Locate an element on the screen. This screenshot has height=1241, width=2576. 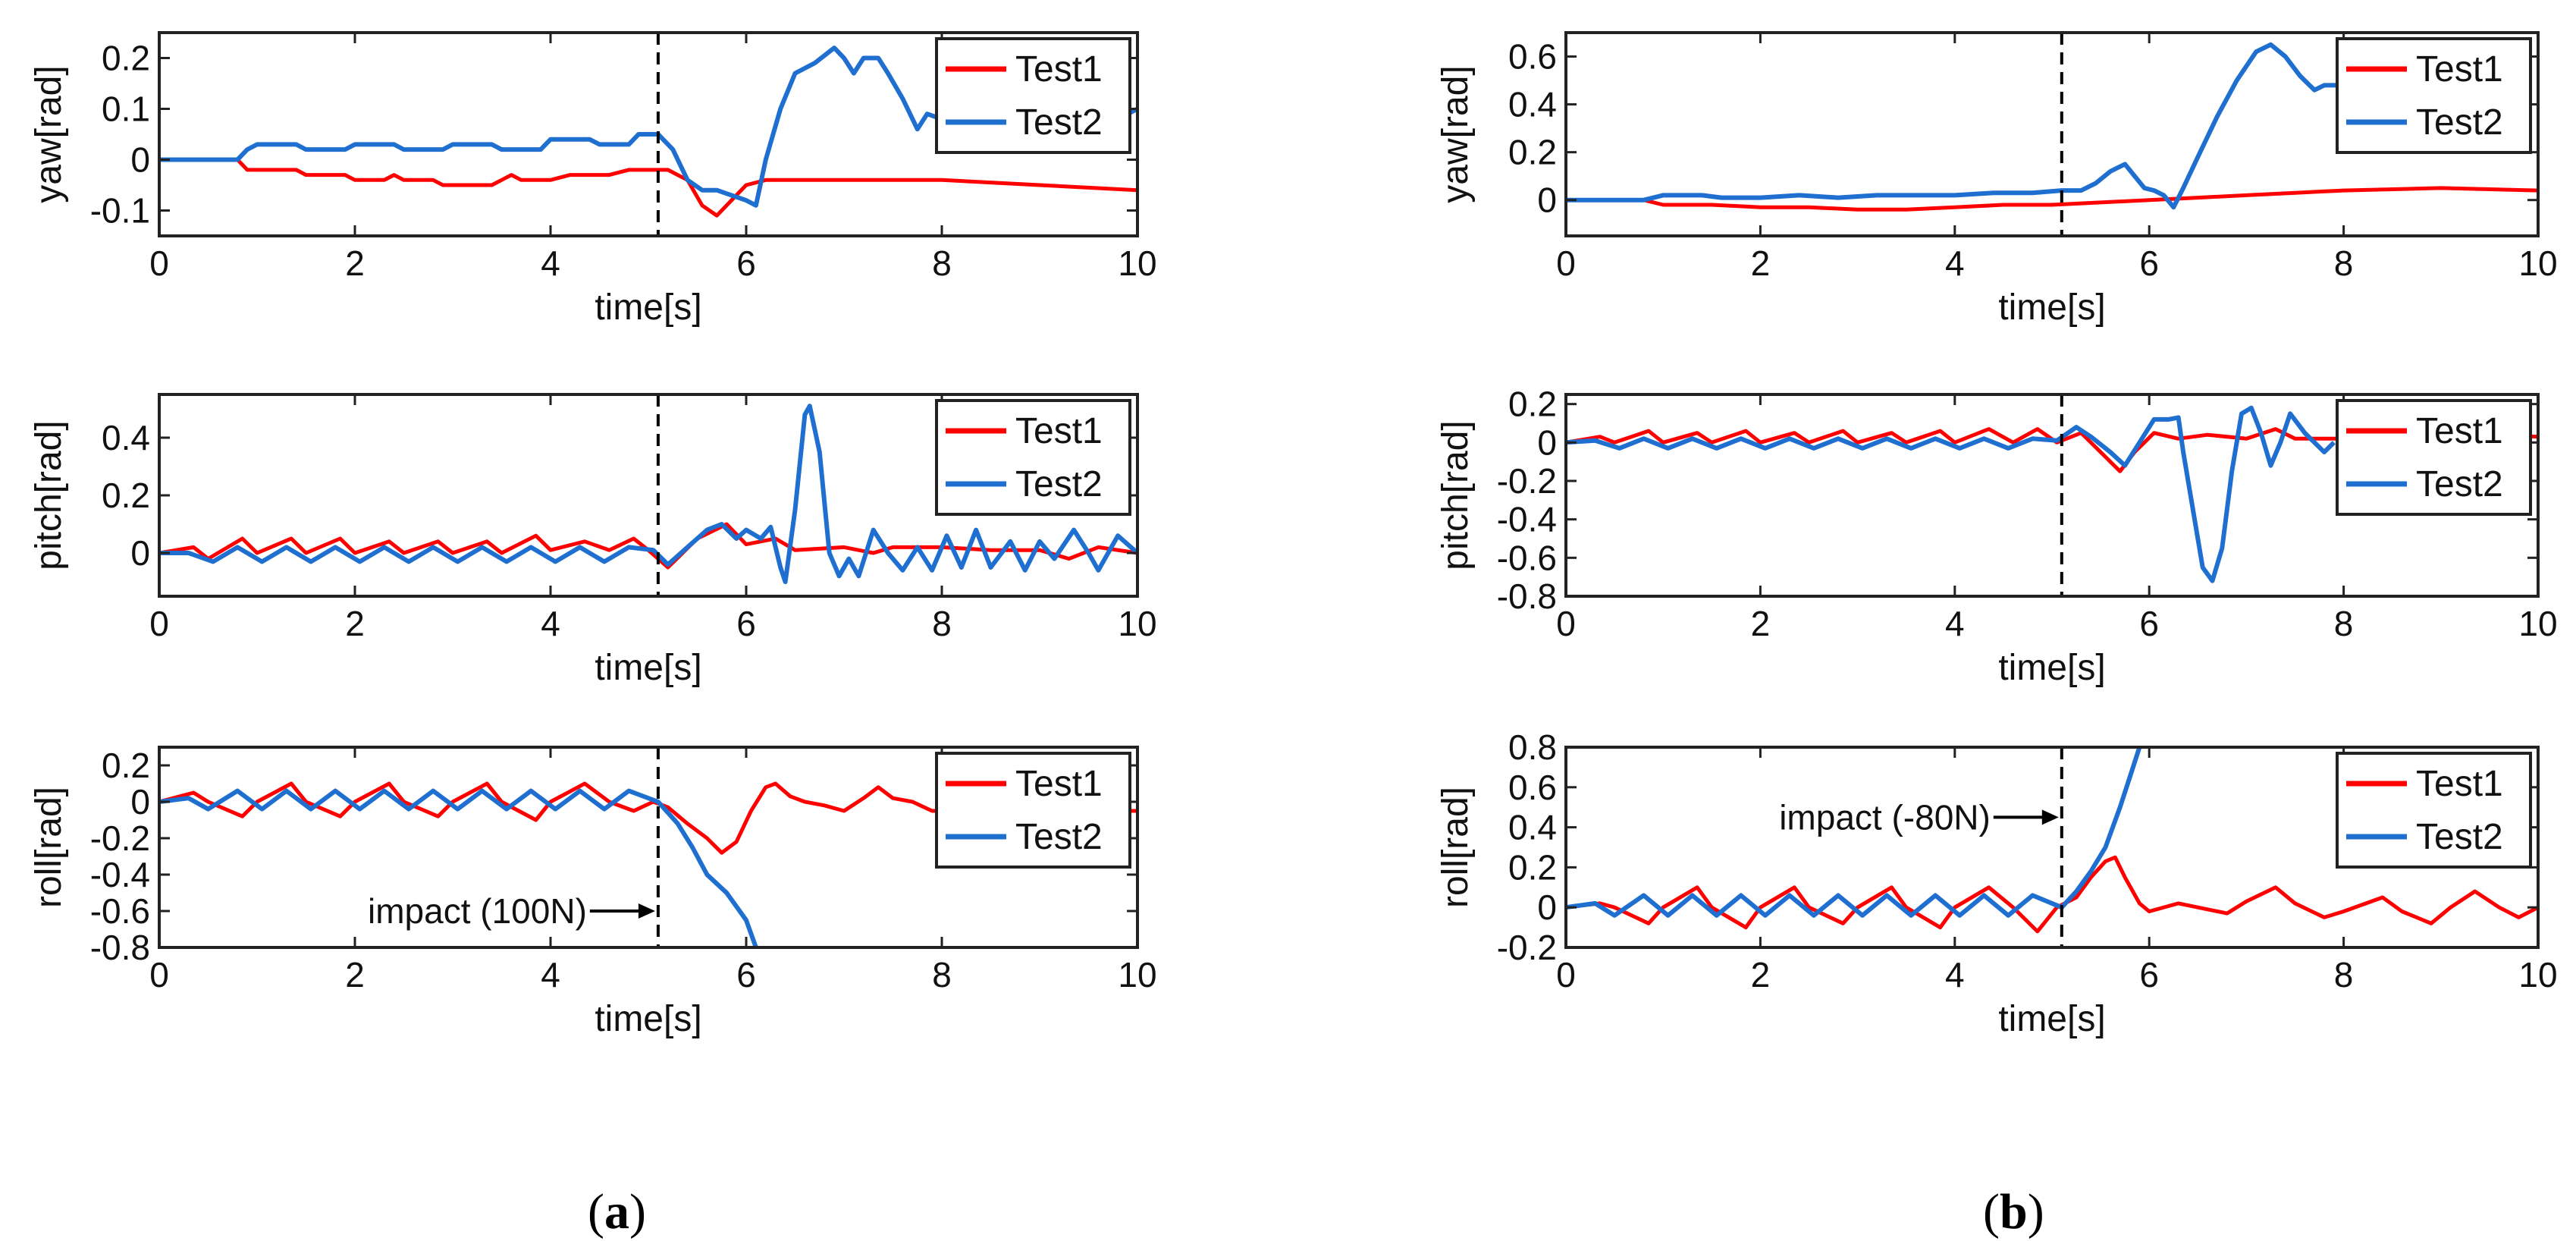
caption-b-close: ) is located at coordinates (2035, 1211).